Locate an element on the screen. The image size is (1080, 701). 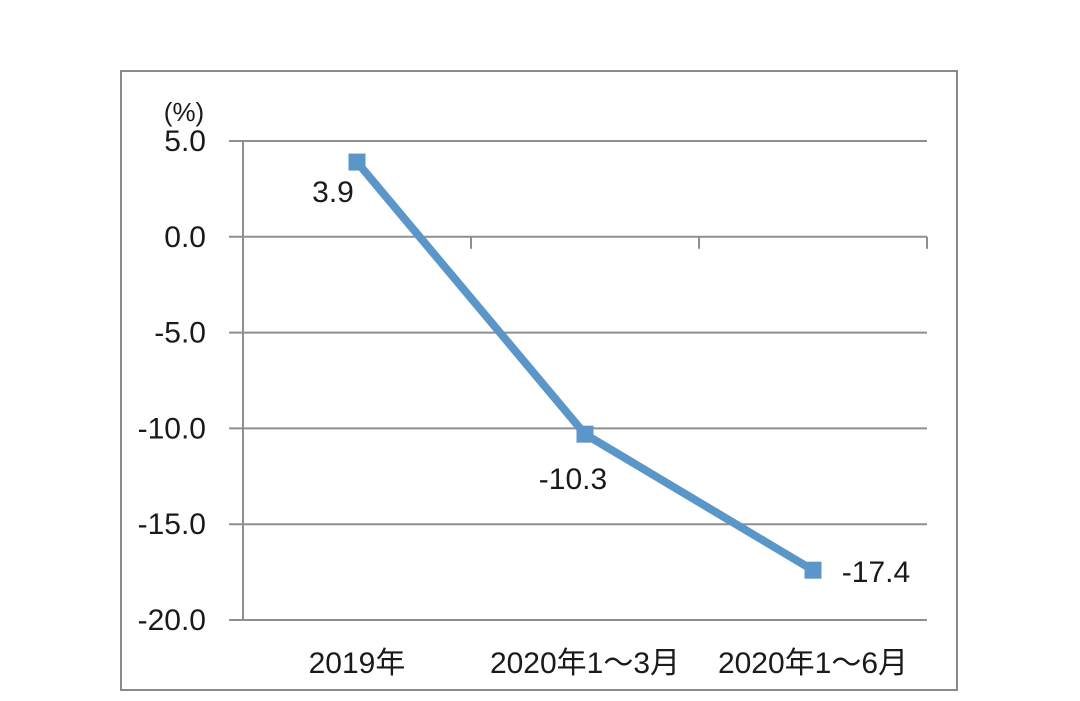
y-axis-tick-label: 0.0 is located at coordinates (185, 237).